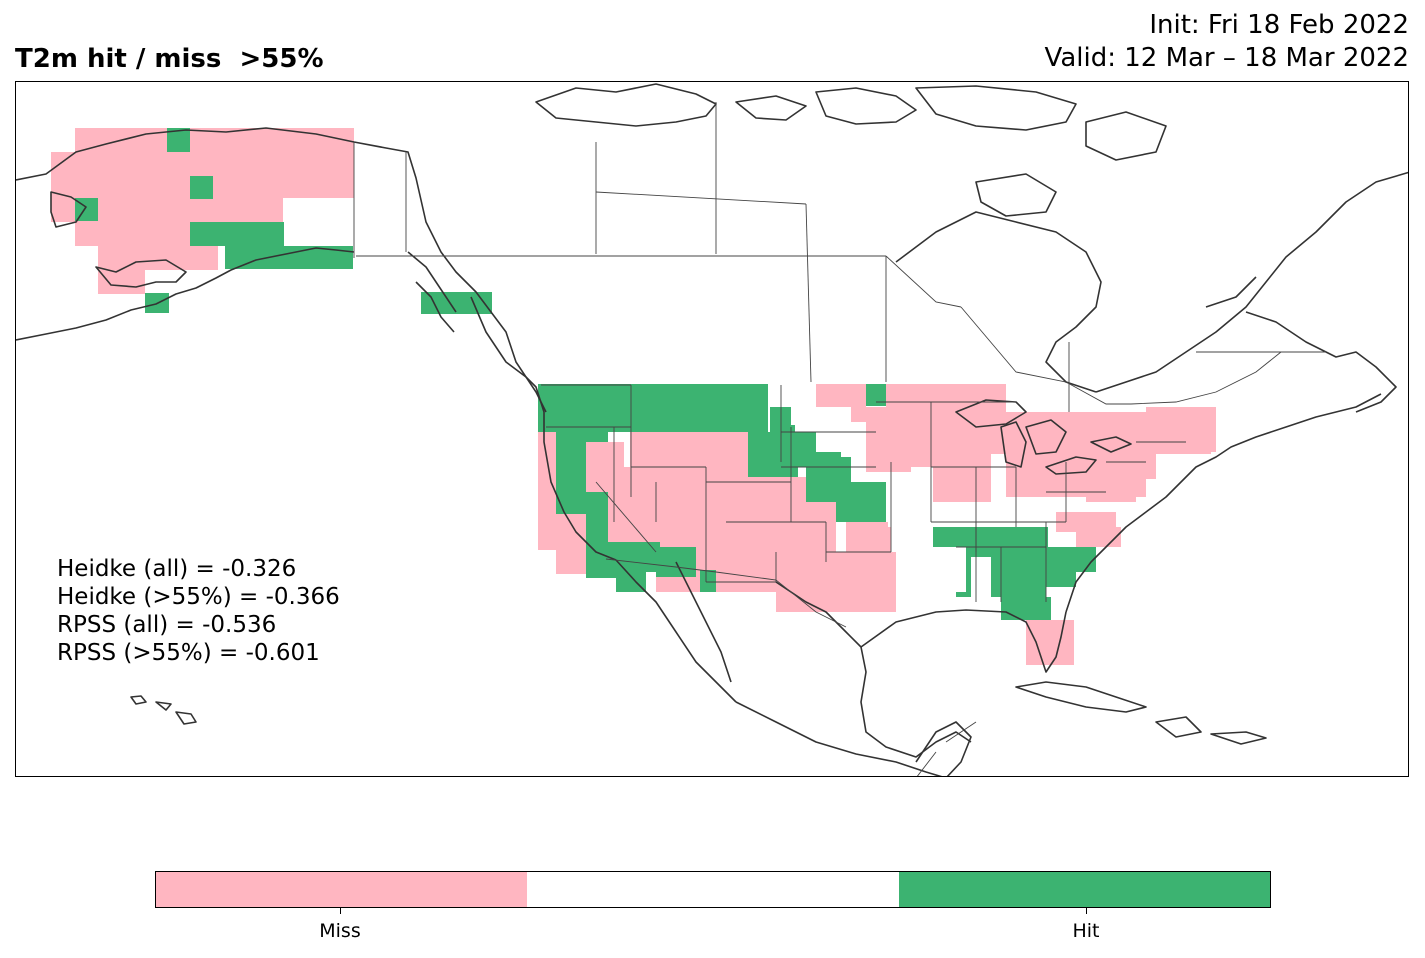  Describe the element at coordinates (1226, 58) in the screenshot. I see `valid-period: Valid: 12 Mar – 18 Mar 2022` at that location.